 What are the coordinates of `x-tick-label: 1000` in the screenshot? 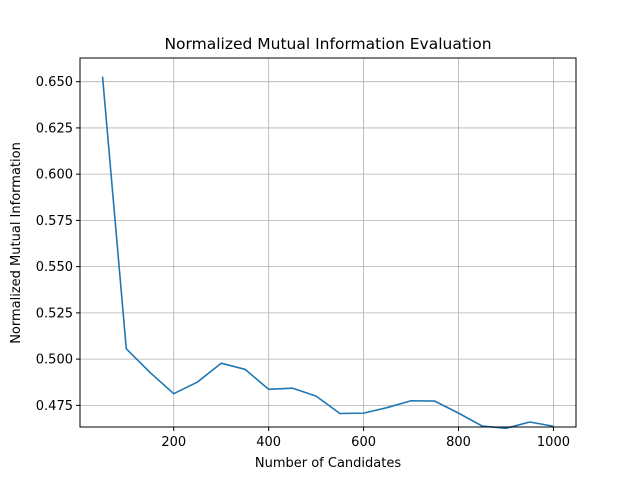 It's located at (553, 442).